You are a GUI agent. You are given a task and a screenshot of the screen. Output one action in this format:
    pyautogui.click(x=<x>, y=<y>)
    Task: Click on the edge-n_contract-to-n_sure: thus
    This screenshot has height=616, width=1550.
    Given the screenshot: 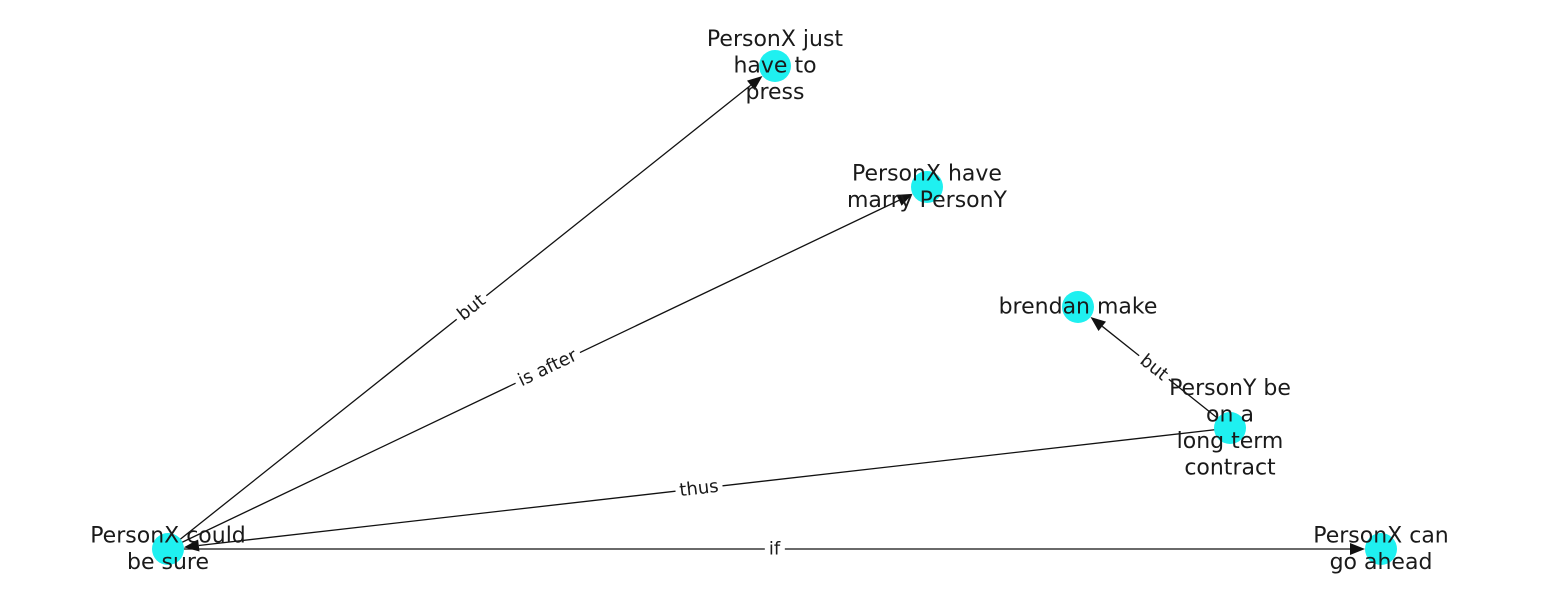 What is the action you would take?
    pyautogui.click(x=707, y=489)
    